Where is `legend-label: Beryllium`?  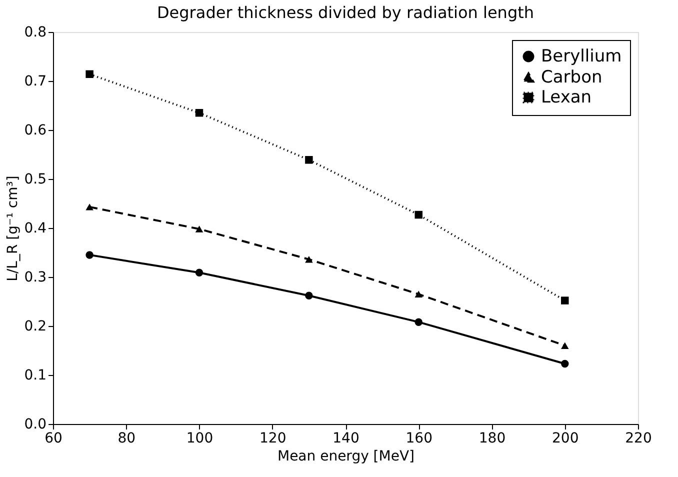
legend-label: Beryllium is located at coordinates (581, 56).